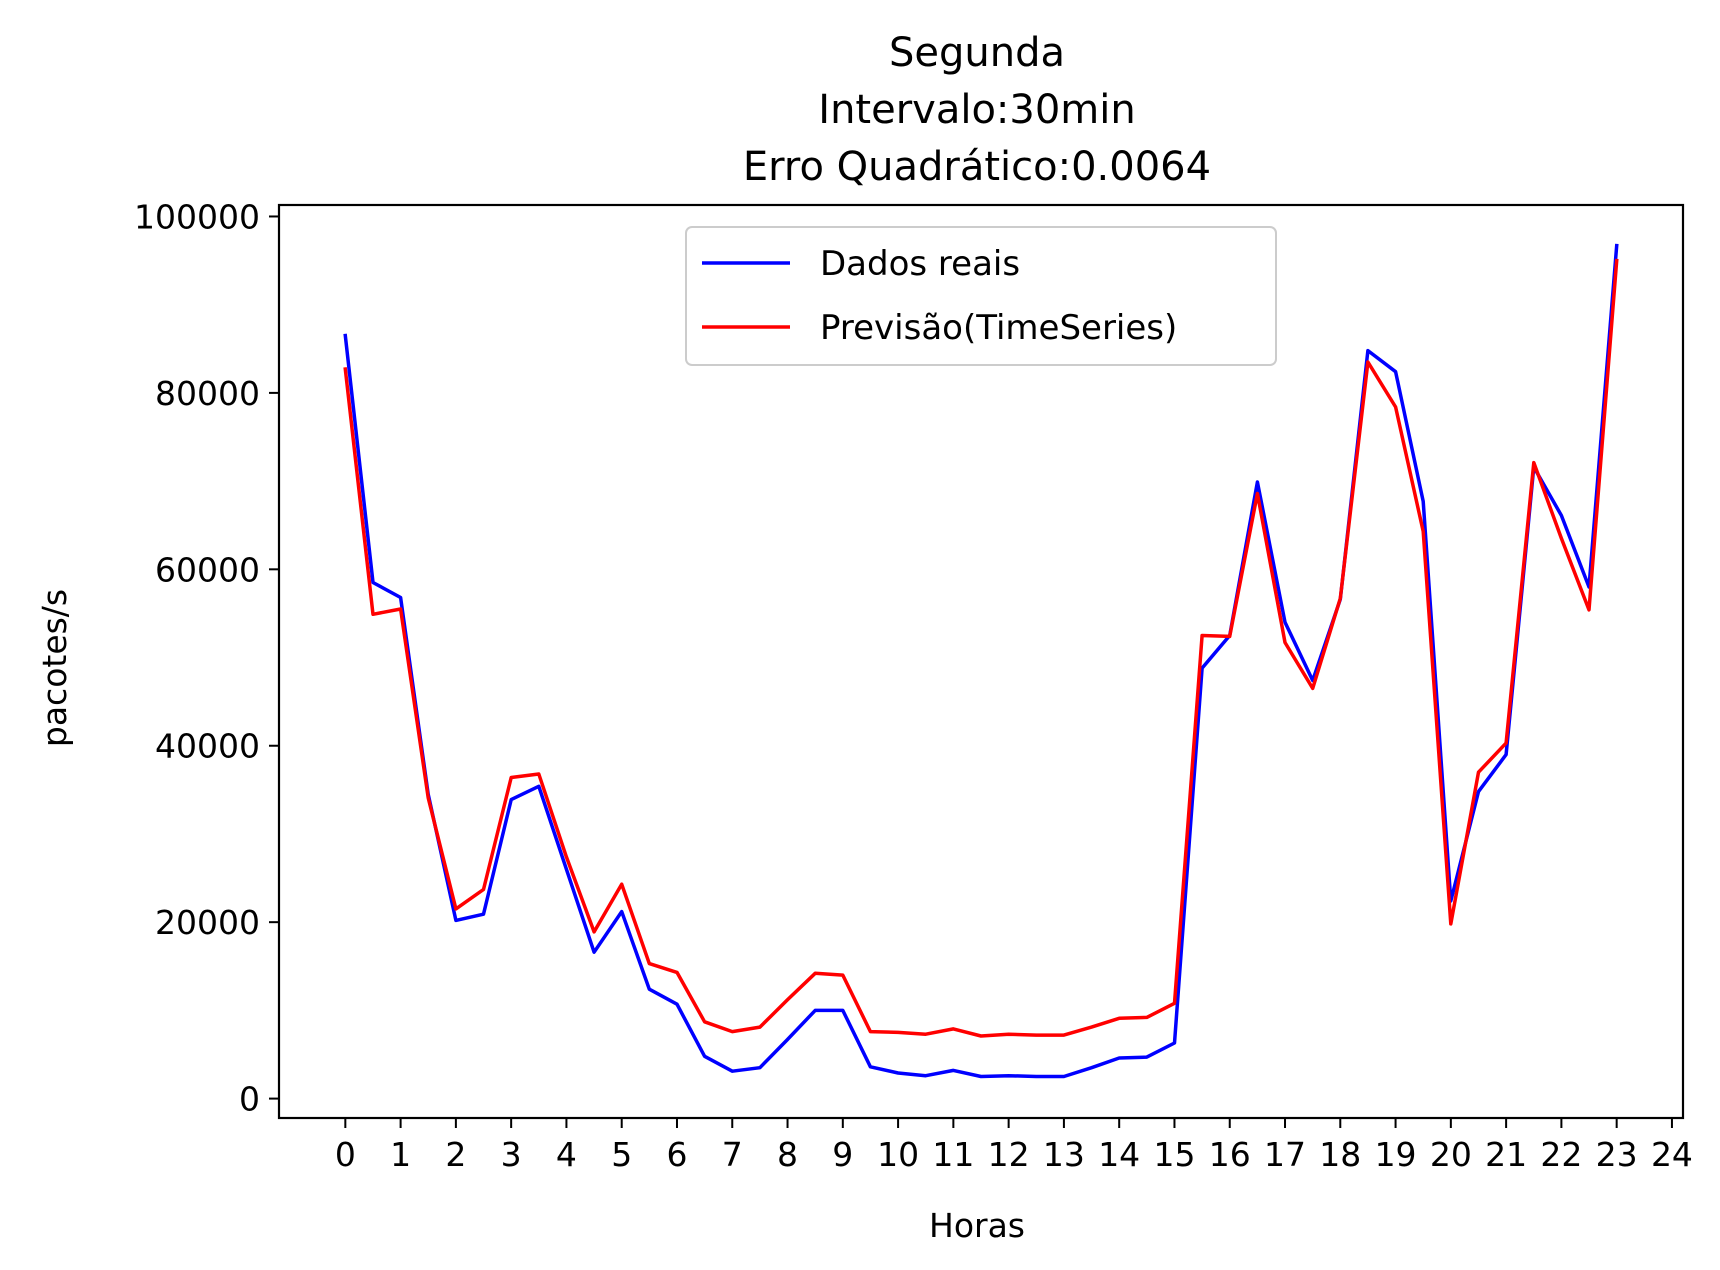  What do you see at coordinates (455, 1154) in the screenshot?
I see `x-tick-label: 2` at bounding box center [455, 1154].